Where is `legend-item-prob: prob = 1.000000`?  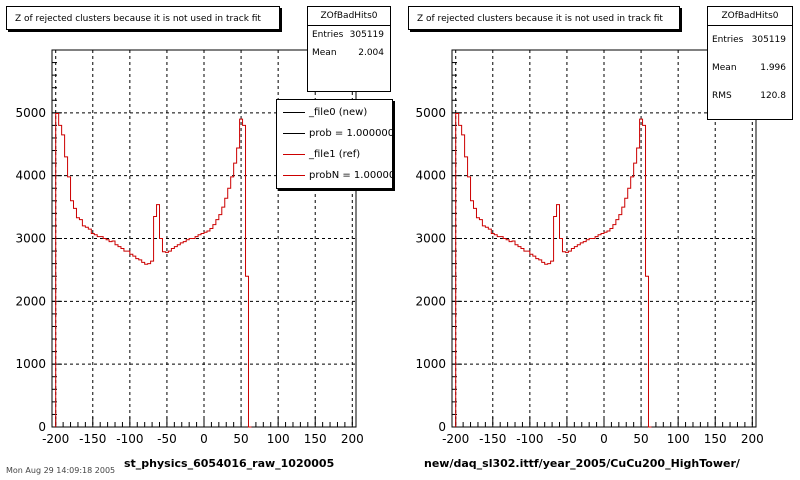
legend-item-prob: prob = 1.000000 is located at coordinates (334, 133).